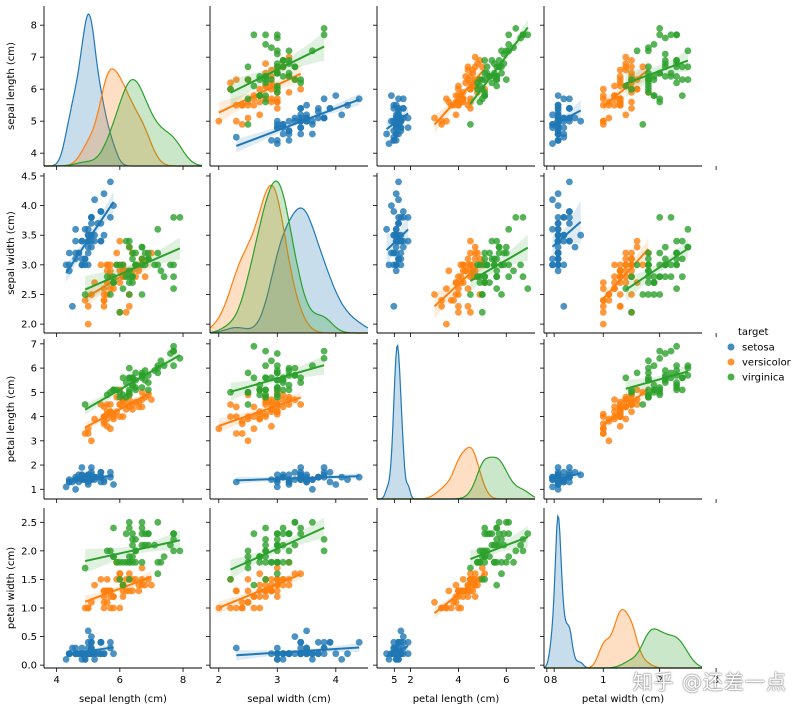  I want to click on y-tick-label: 3.0, so click(29, 265).